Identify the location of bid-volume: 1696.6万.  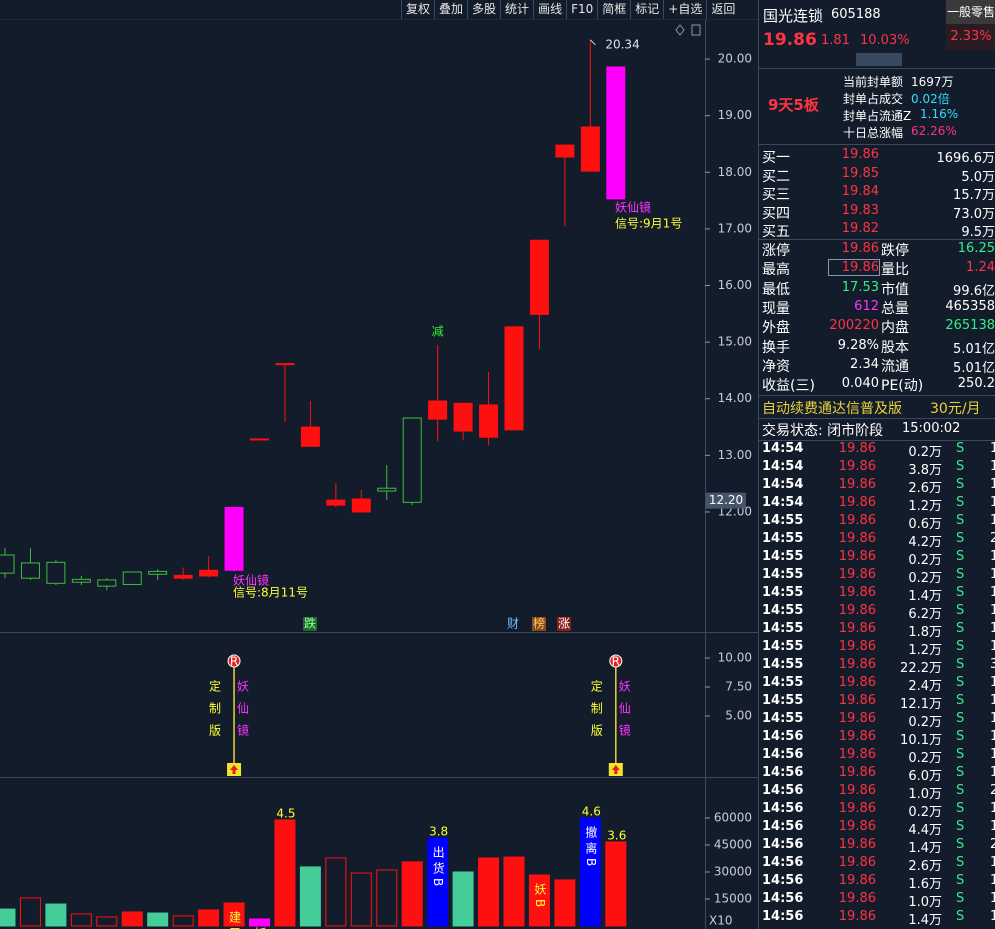
(965, 158).